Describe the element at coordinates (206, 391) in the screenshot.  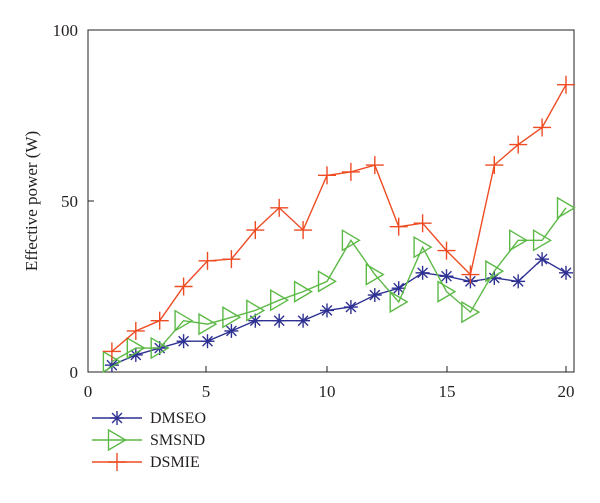
I see `x-tick-label-5: 5` at that location.